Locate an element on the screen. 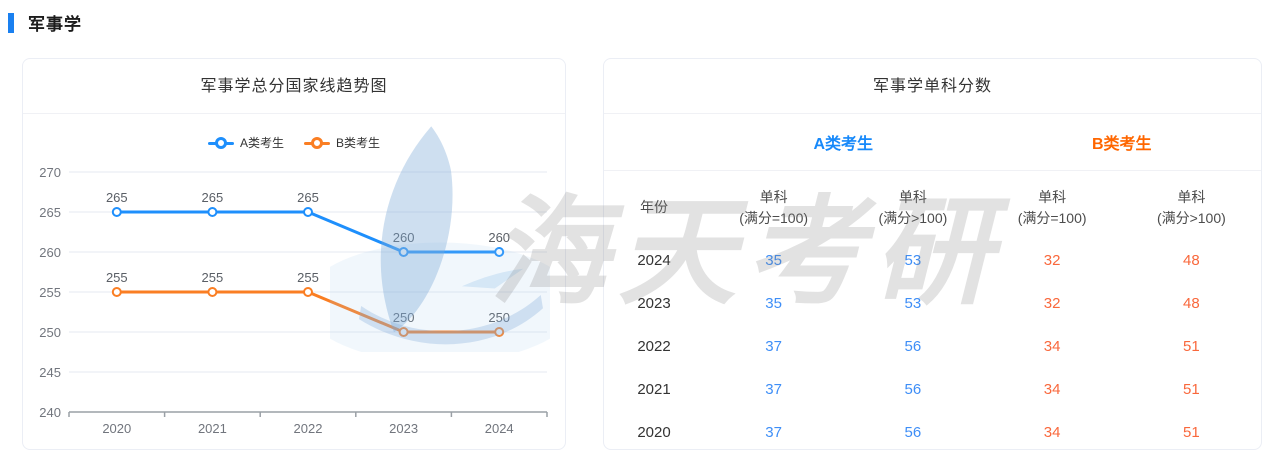 The height and width of the screenshot is (458, 1280). page-title: 军事学 is located at coordinates (55, 24).